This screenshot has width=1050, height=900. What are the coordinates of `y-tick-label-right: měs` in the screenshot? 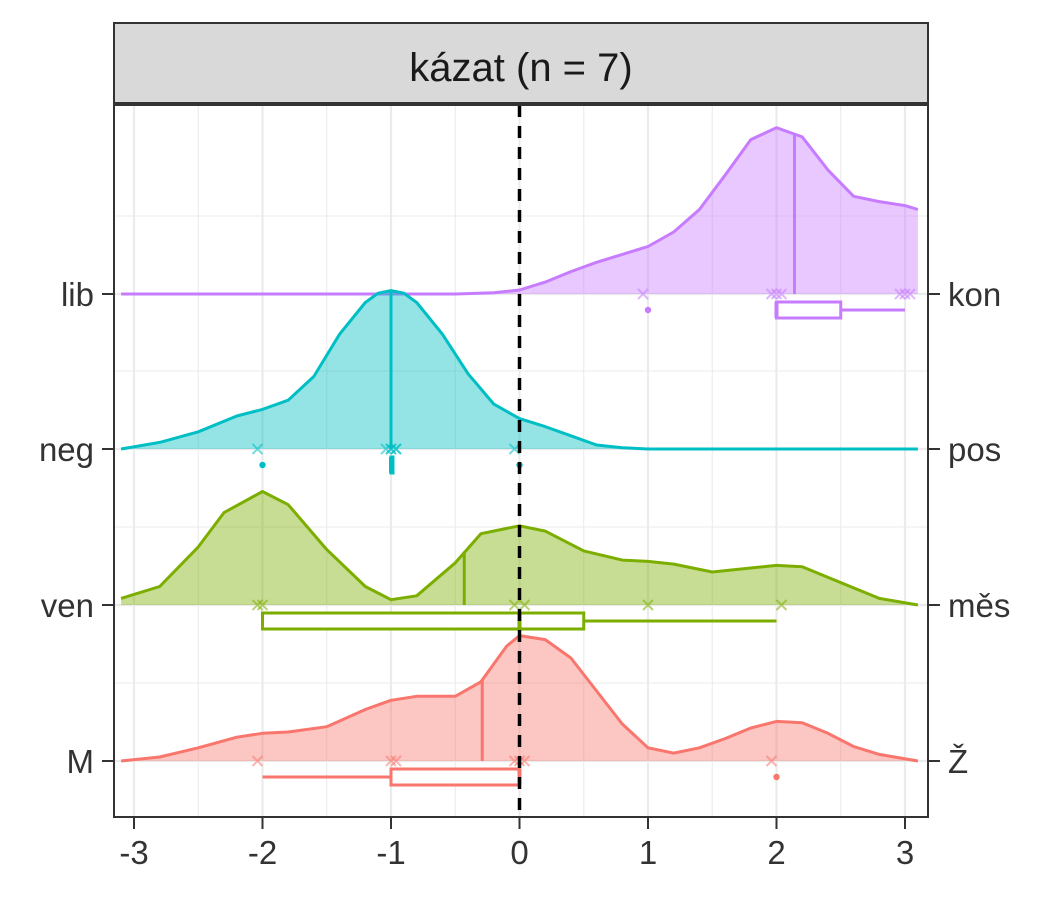 It's located at (979, 605).